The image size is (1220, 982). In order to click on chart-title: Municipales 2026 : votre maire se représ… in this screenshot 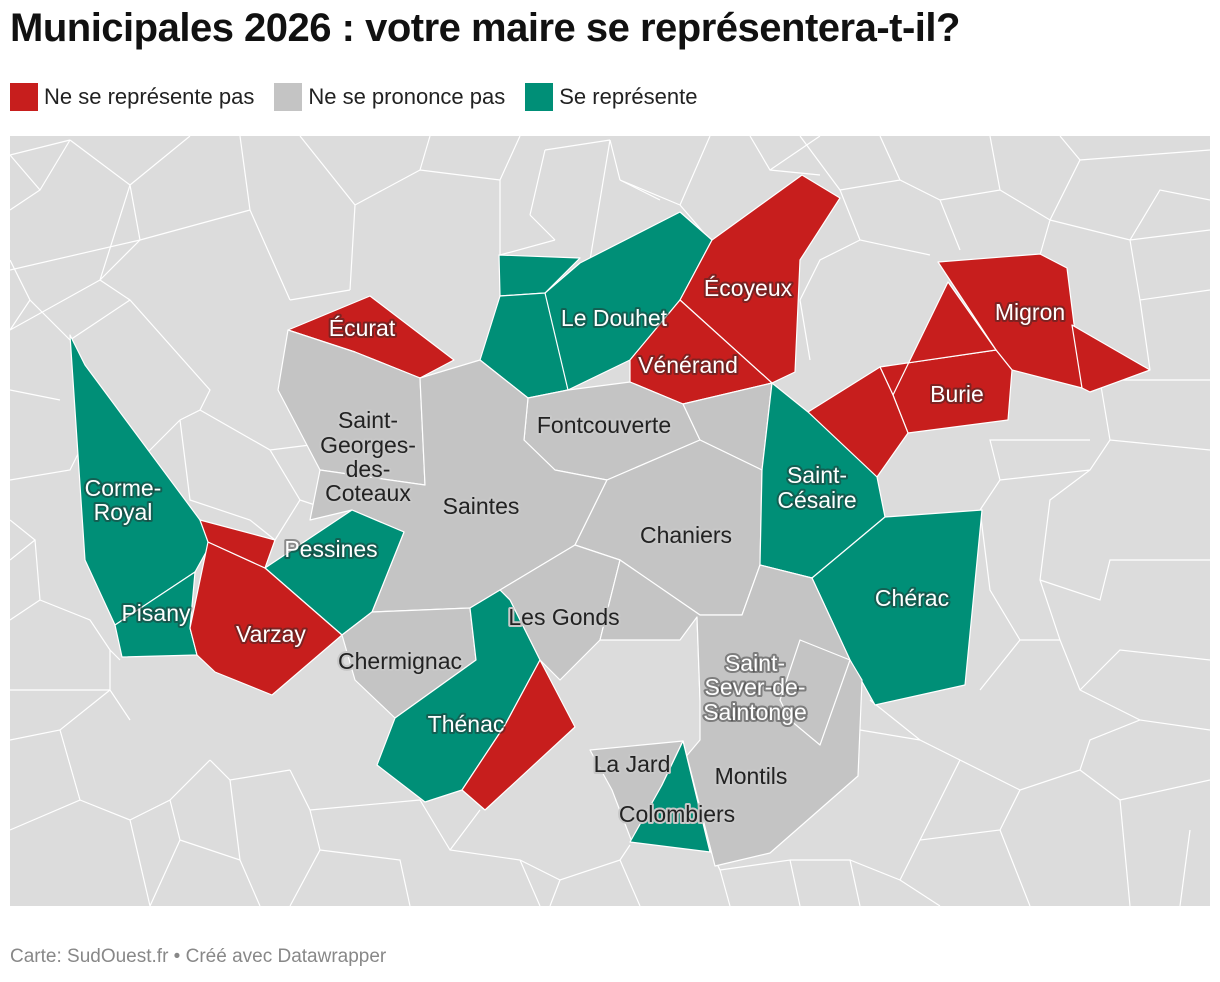, I will do `click(485, 28)`.